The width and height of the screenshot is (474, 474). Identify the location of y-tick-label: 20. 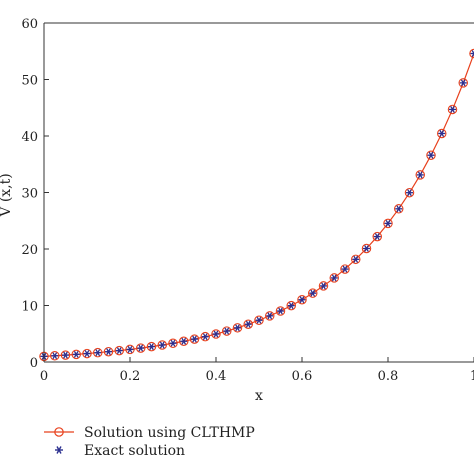
(29, 250).